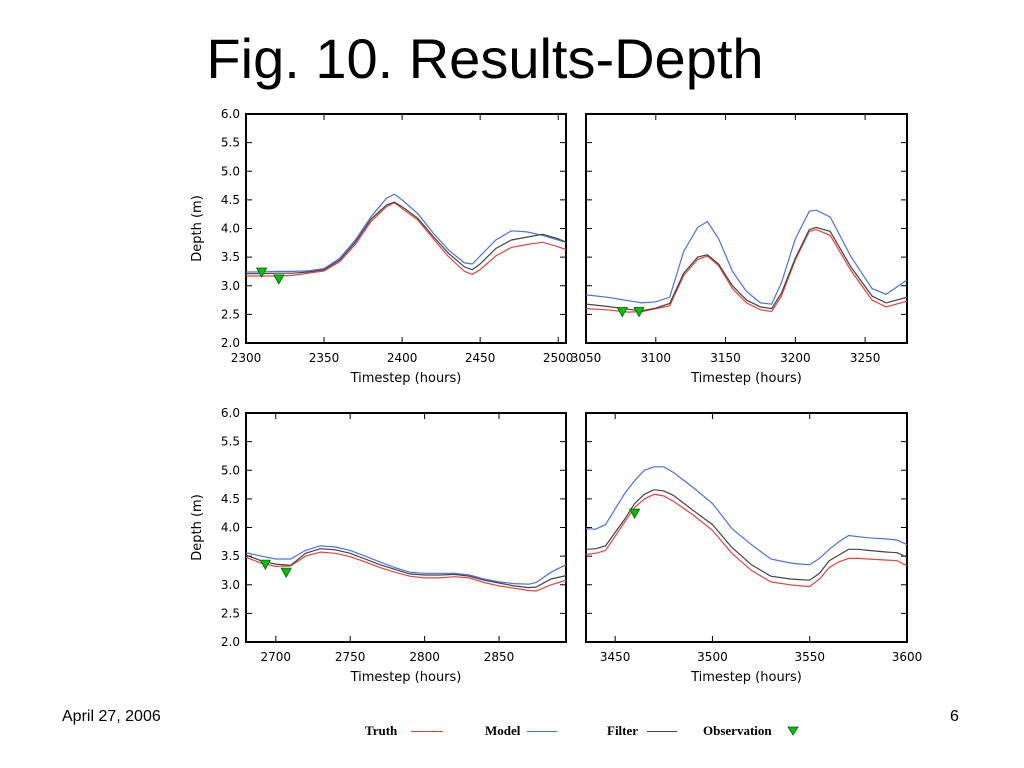 The width and height of the screenshot is (1024, 768). Describe the element at coordinates (590, 731) in the screenshot. I see `legend: Truth Model Filter Observation` at that location.